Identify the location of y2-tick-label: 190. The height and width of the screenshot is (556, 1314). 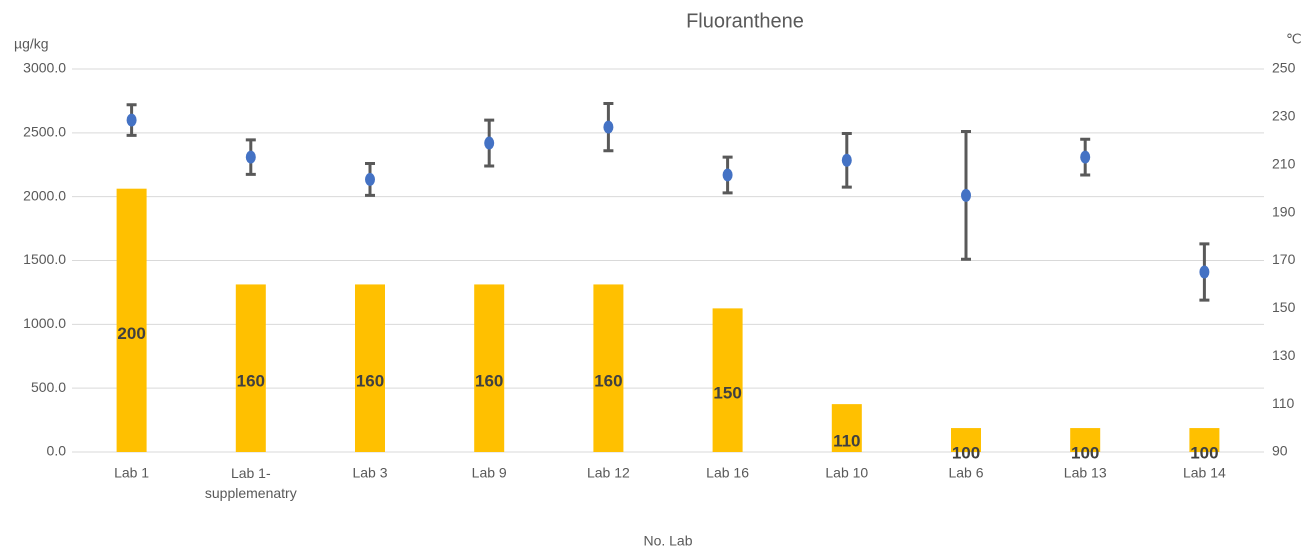
(1284, 211).